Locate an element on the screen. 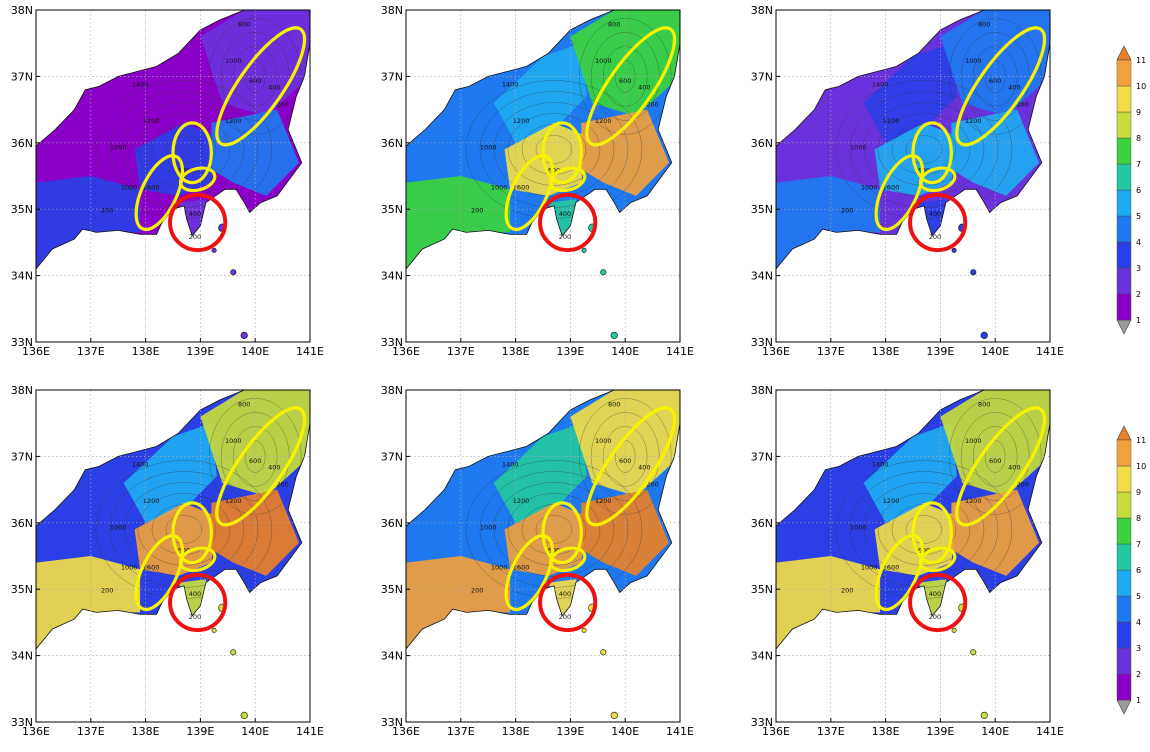 This screenshot has width=1150, height=752. colorbar-label: 2 is located at coordinates (1138, 294).